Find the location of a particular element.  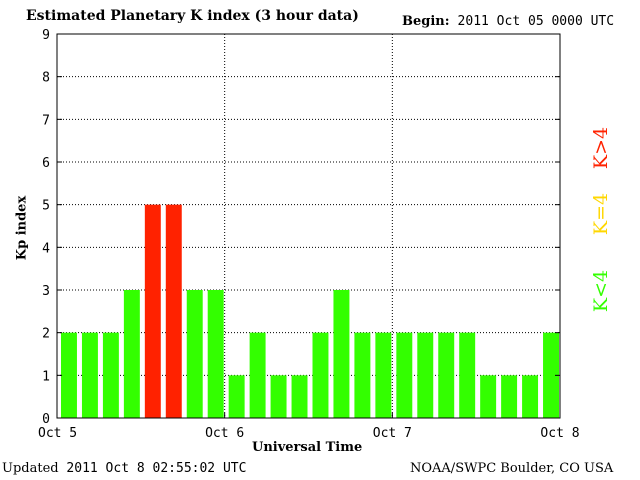

x-axis-label: Universal Time is located at coordinates (307, 447).